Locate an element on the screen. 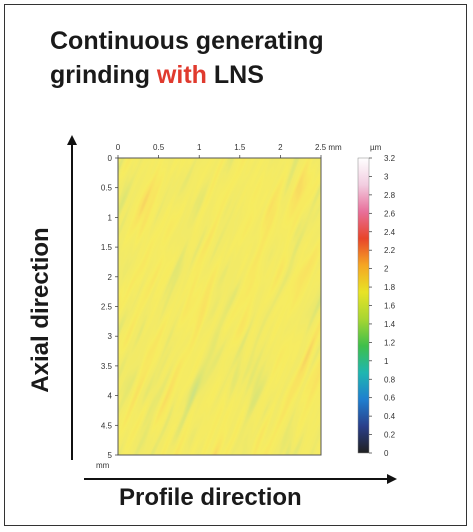 The height and width of the screenshot is (532, 473). x-tick-group: 0 0.5 1 1.5 2 2.5 mm is located at coordinates (229, 150).